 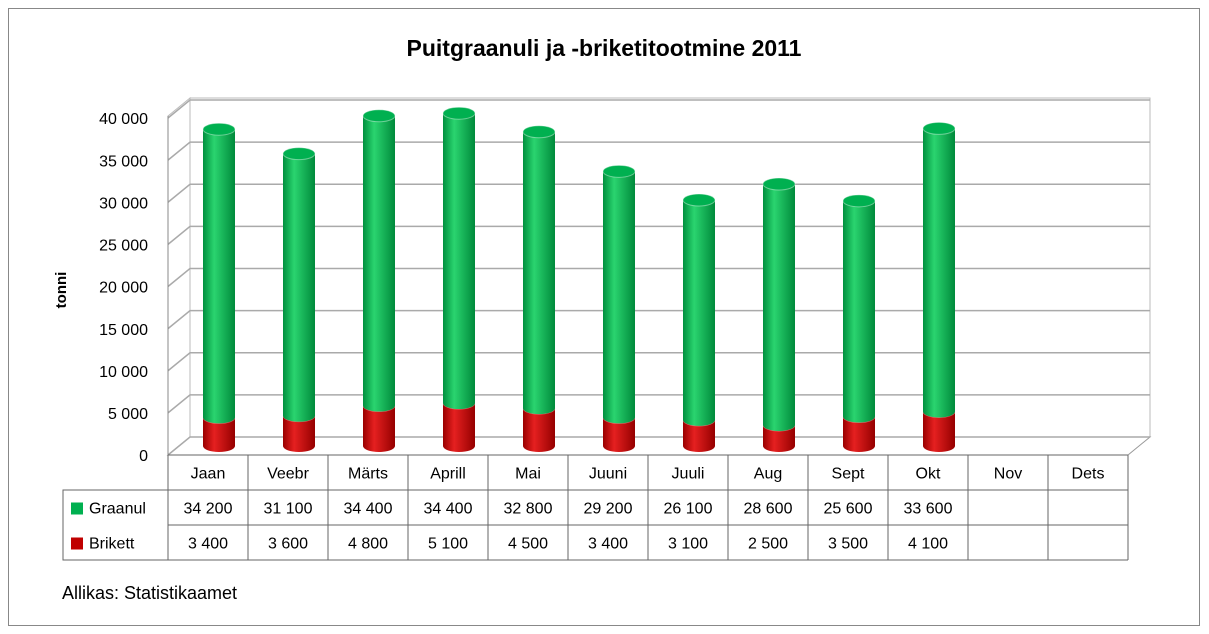 I want to click on y-axis-label: tonni, so click(x=61, y=290).